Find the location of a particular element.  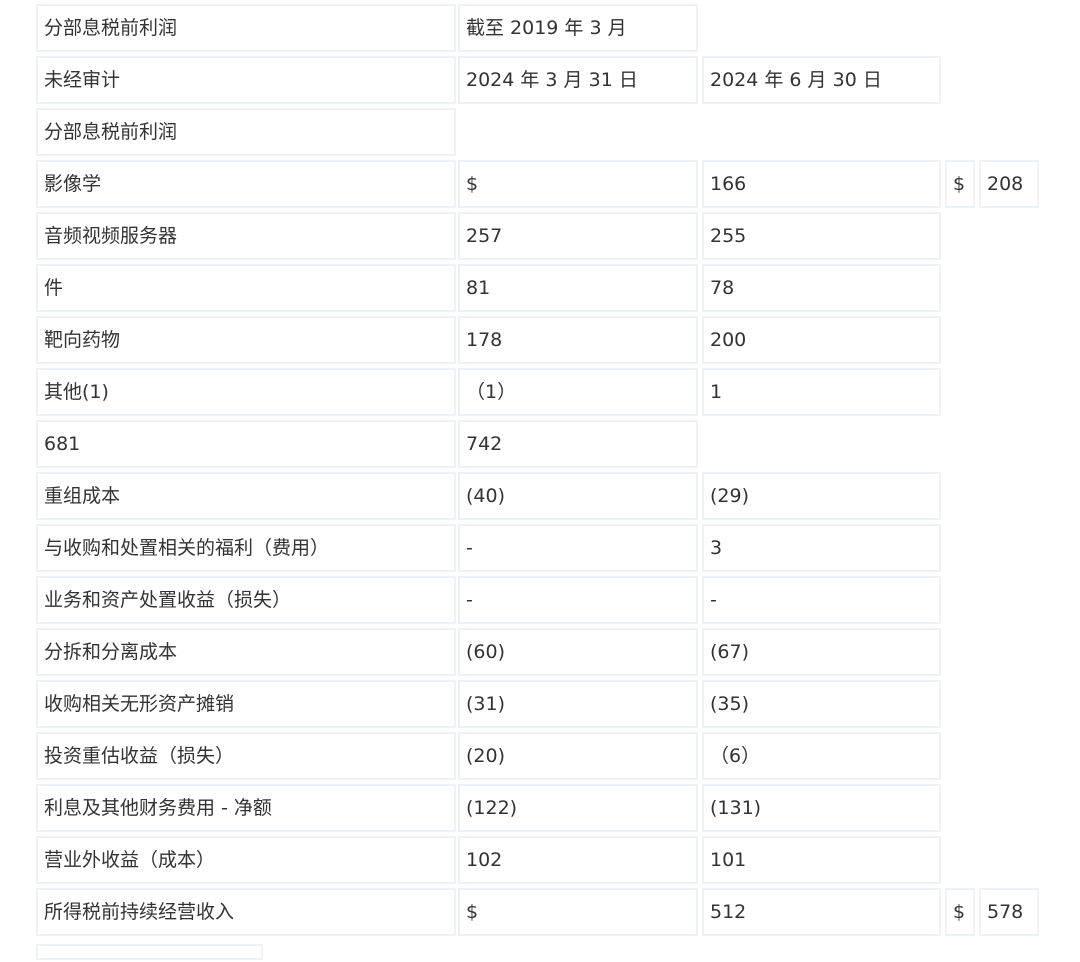

value-cell: （6） is located at coordinates (821, 756).